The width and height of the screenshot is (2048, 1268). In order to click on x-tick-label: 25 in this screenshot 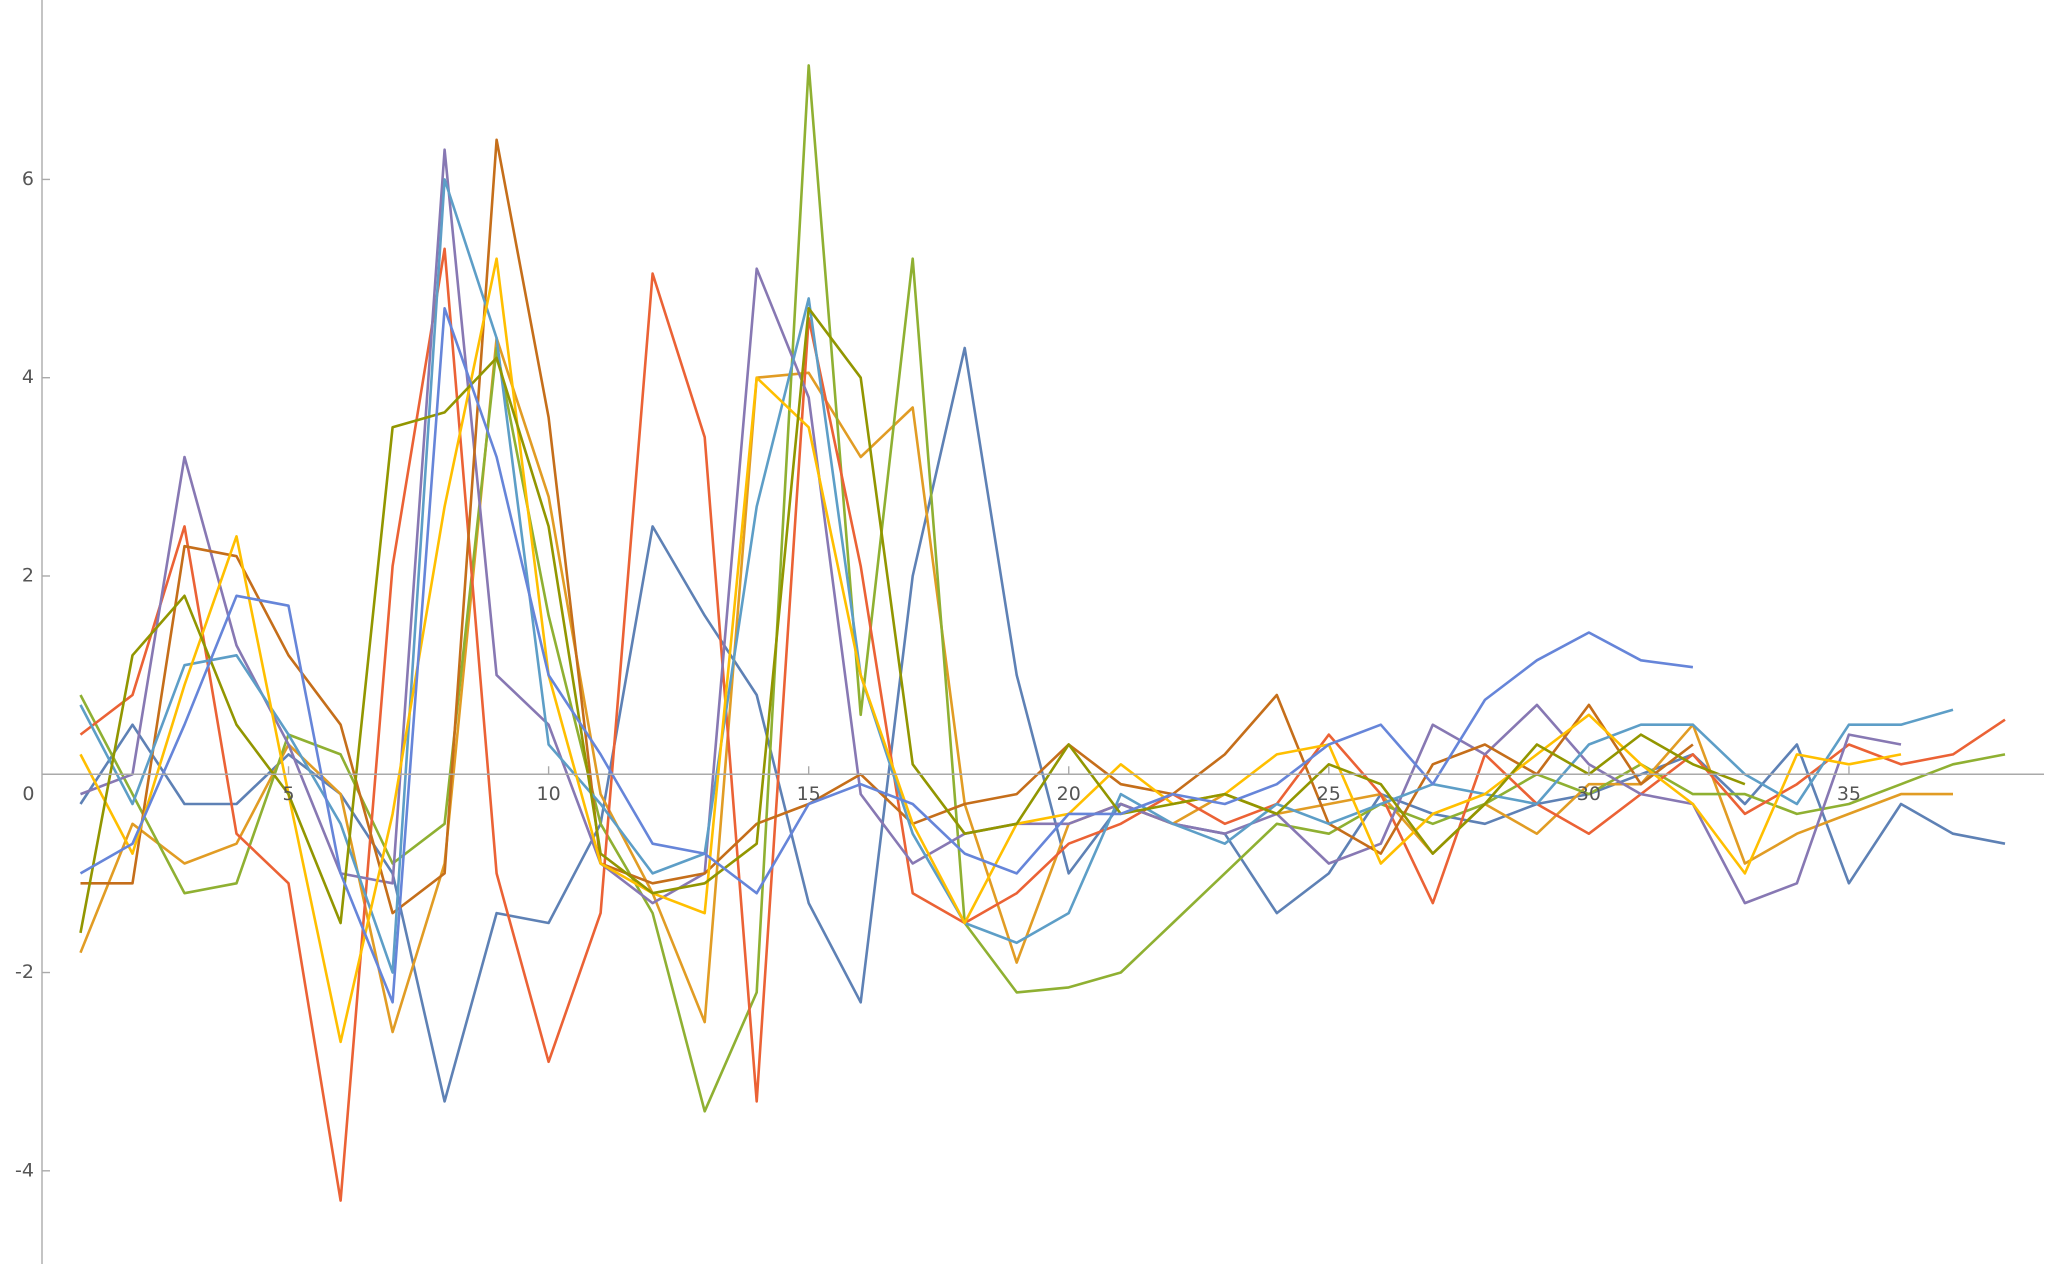, I will do `click(1329, 794)`.